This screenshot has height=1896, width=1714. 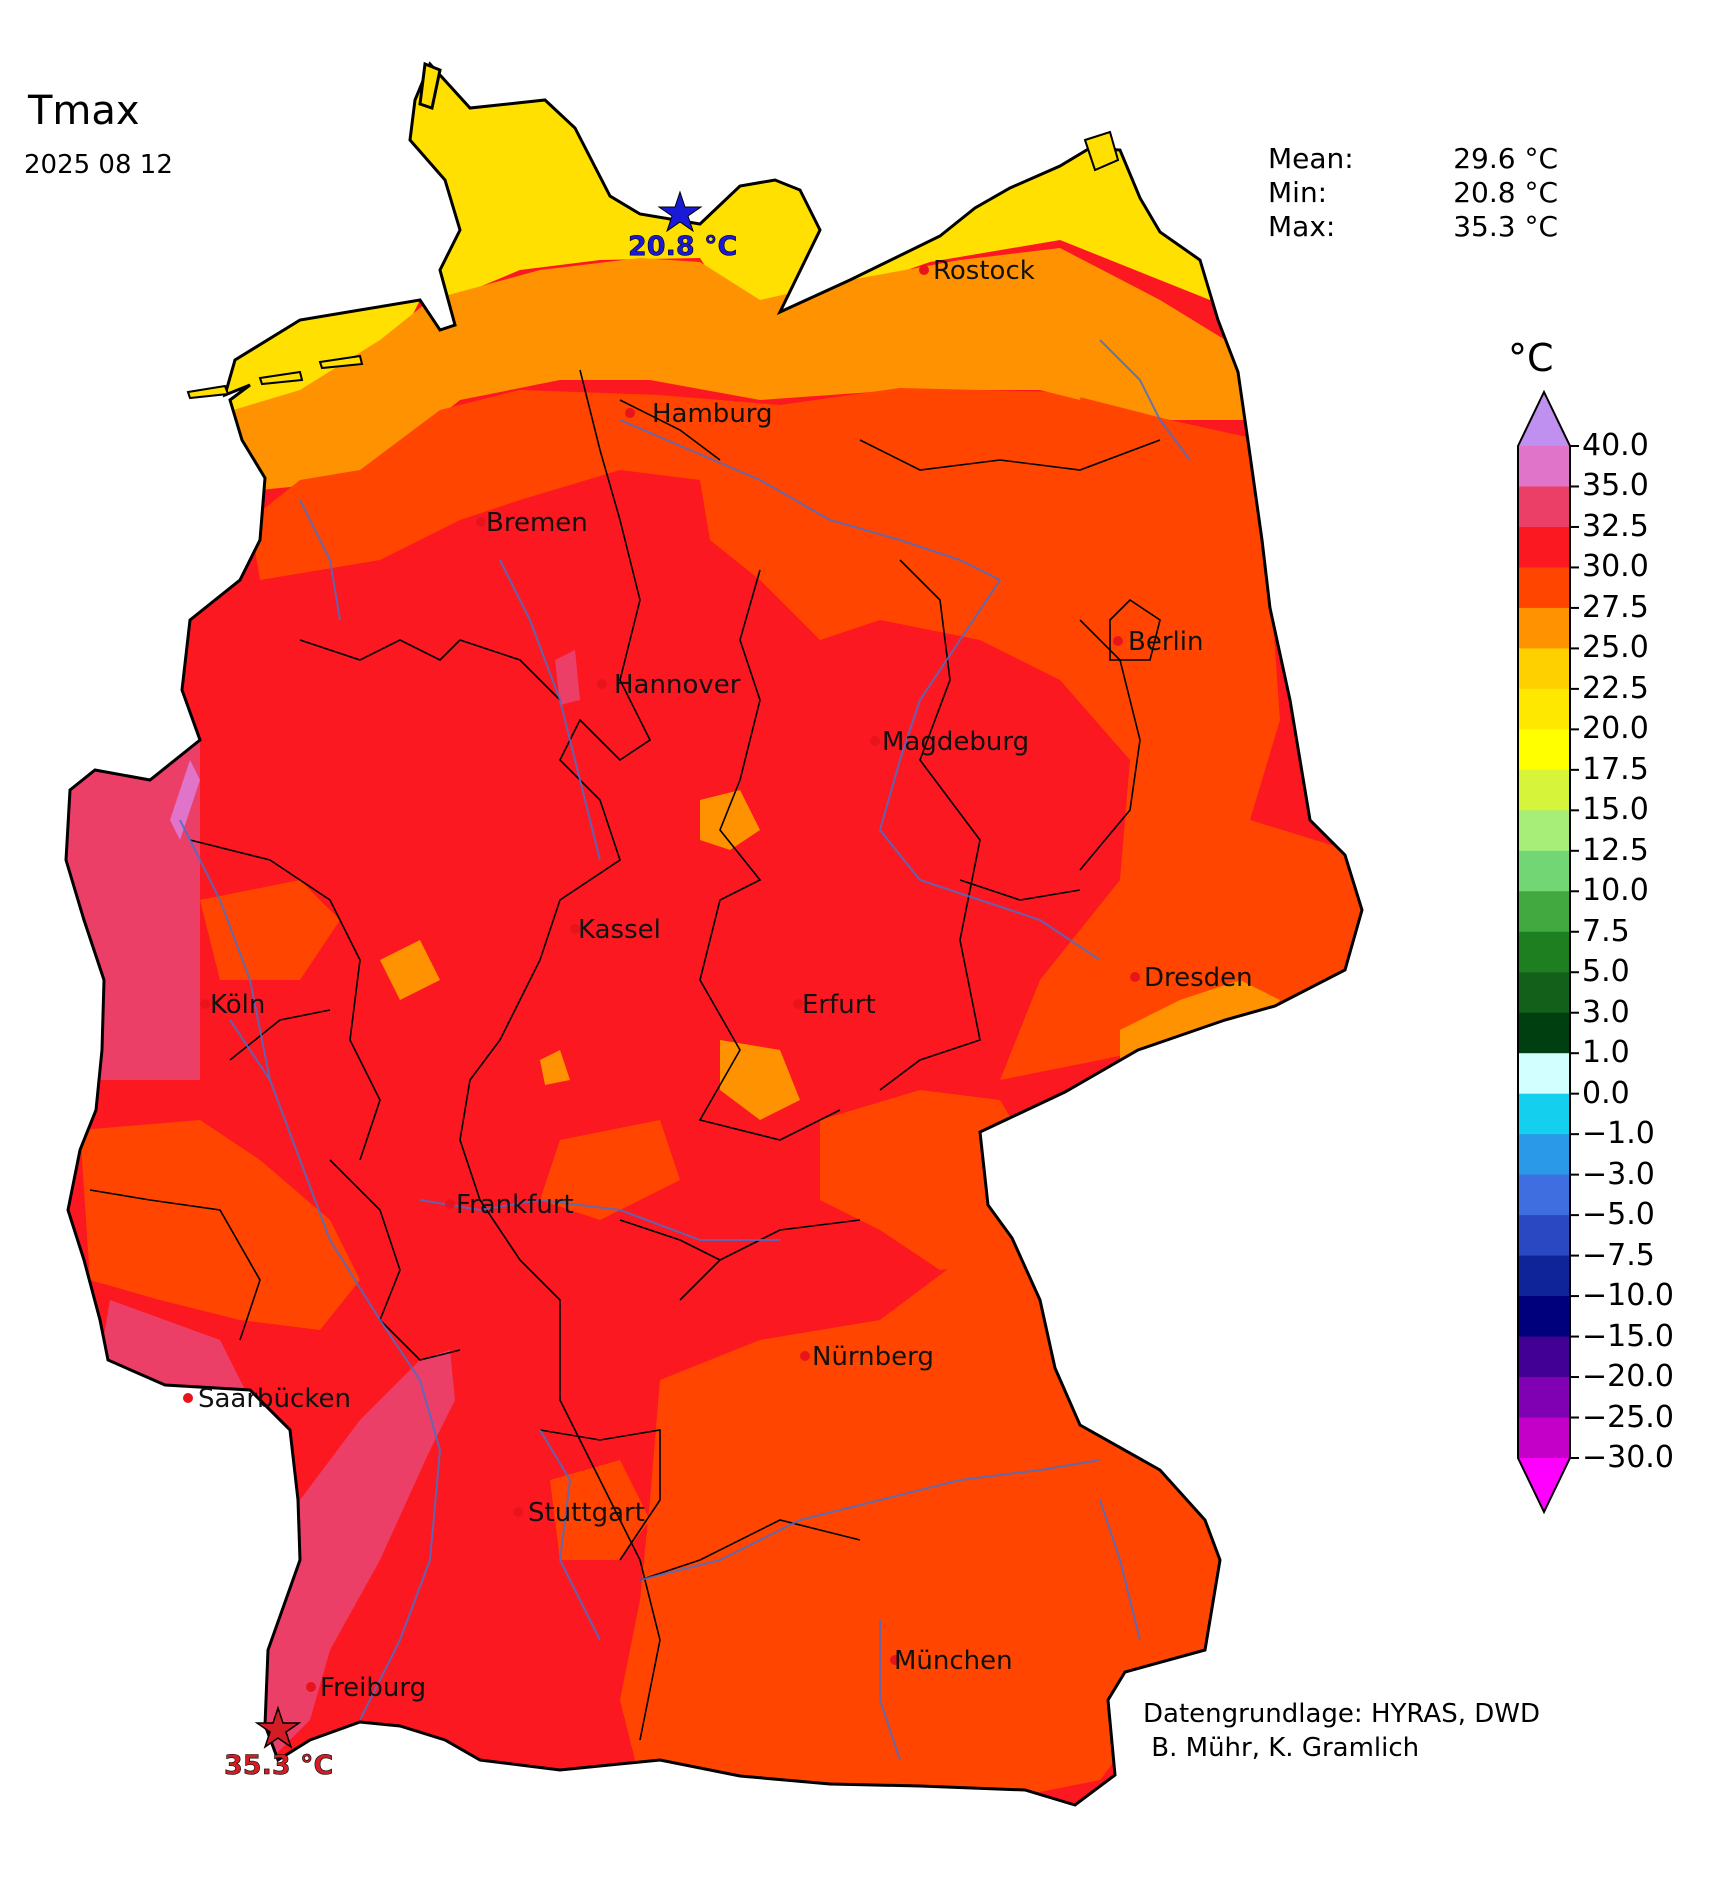 I want to click on city-label-stuttgart: Stuttgart, so click(x=586, y=1513).